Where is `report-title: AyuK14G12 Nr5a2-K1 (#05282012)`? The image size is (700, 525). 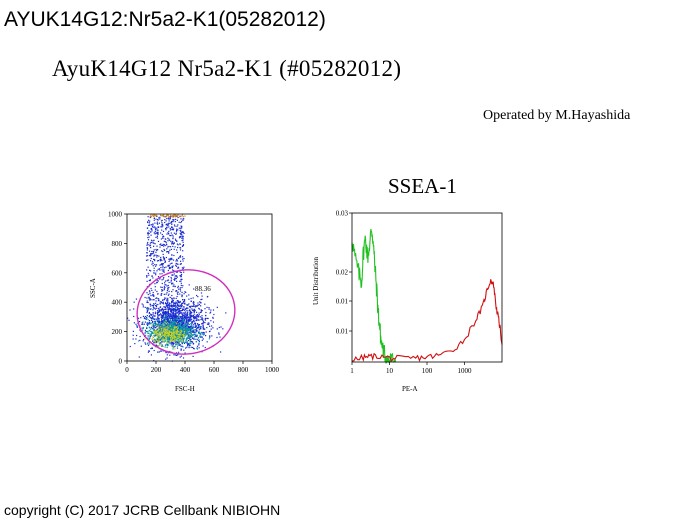
report-title: AyuK14G12 Nr5a2-K1 (#05282012) is located at coordinates (227, 68).